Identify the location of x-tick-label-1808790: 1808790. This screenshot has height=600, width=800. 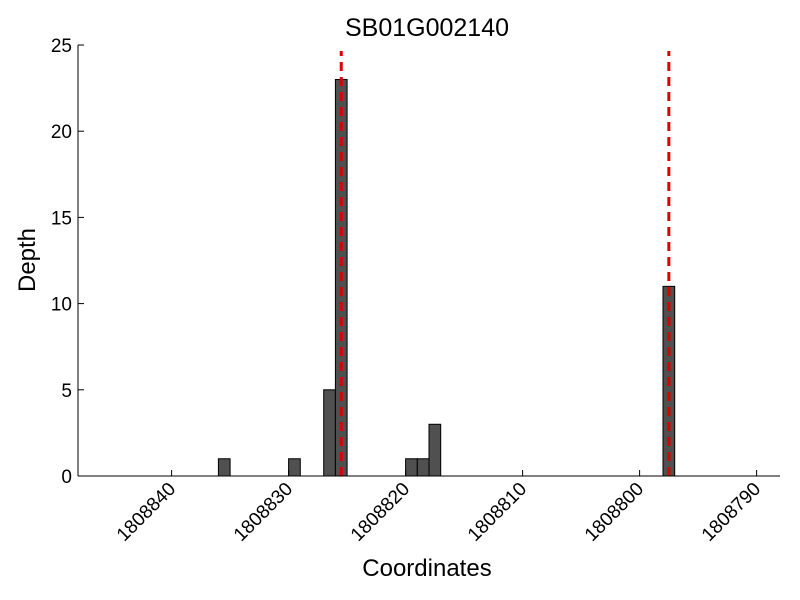
(731, 512).